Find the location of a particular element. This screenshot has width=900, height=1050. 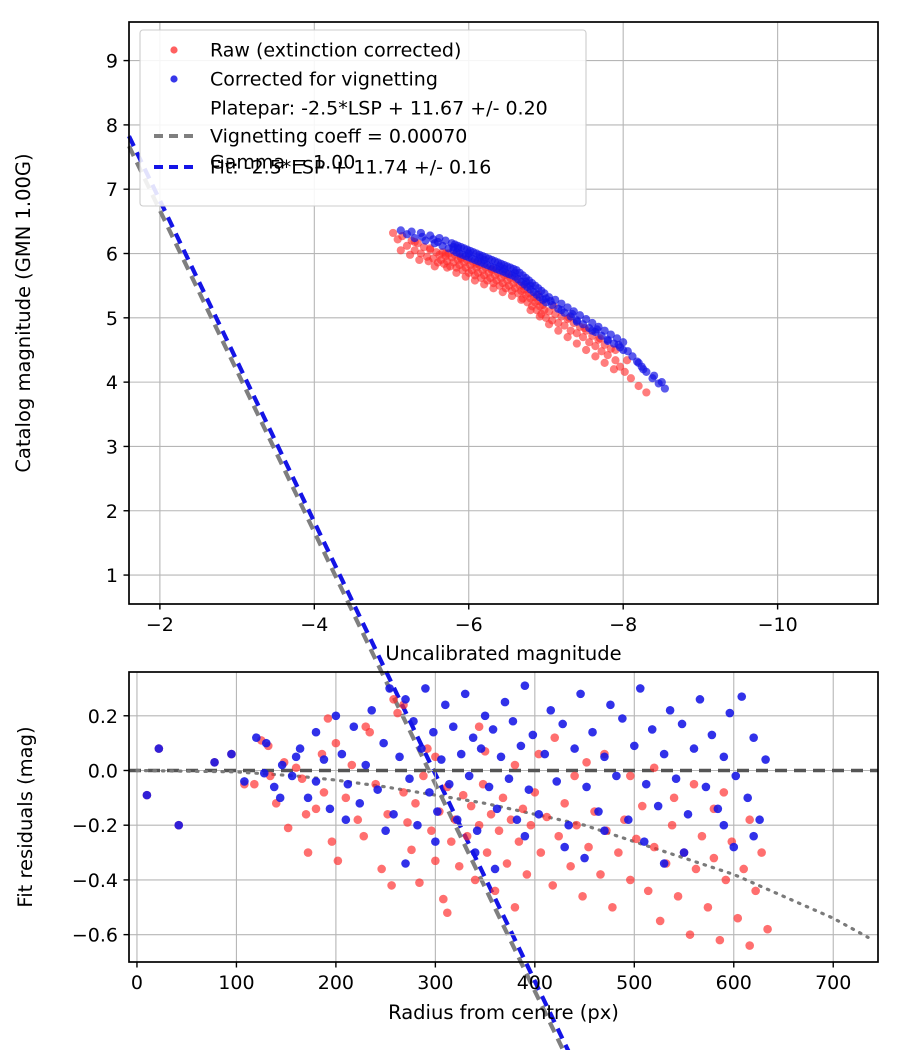

x-tick-label: 100 is located at coordinates (236, 983).